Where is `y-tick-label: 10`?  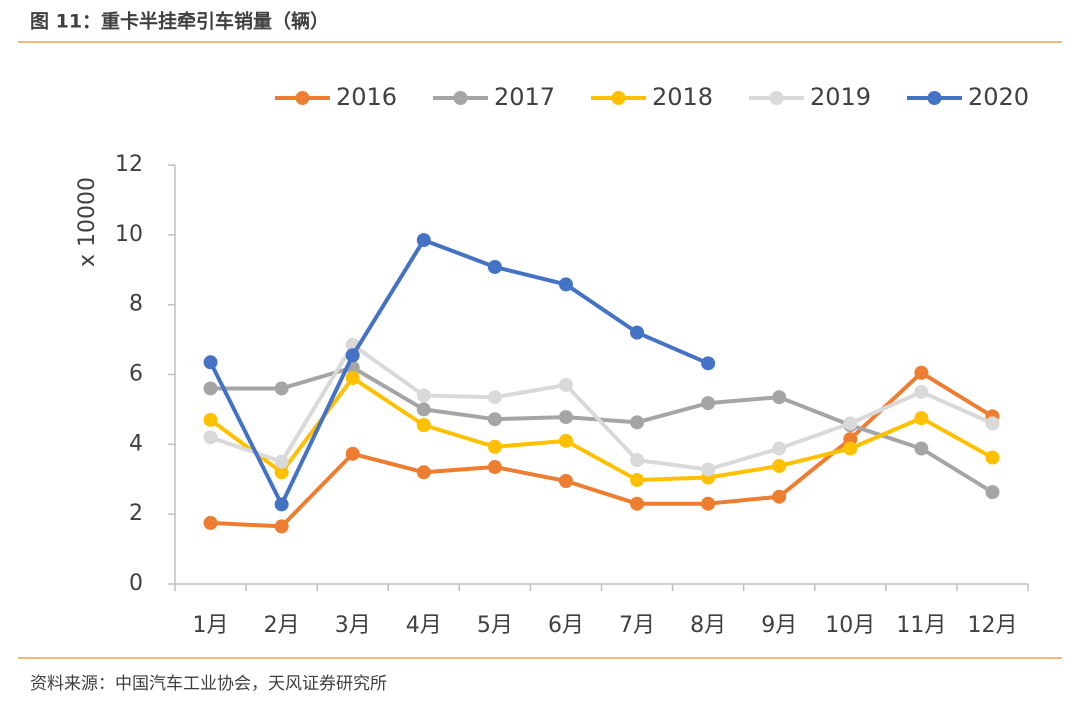 y-tick-label: 10 is located at coordinates (129, 234).